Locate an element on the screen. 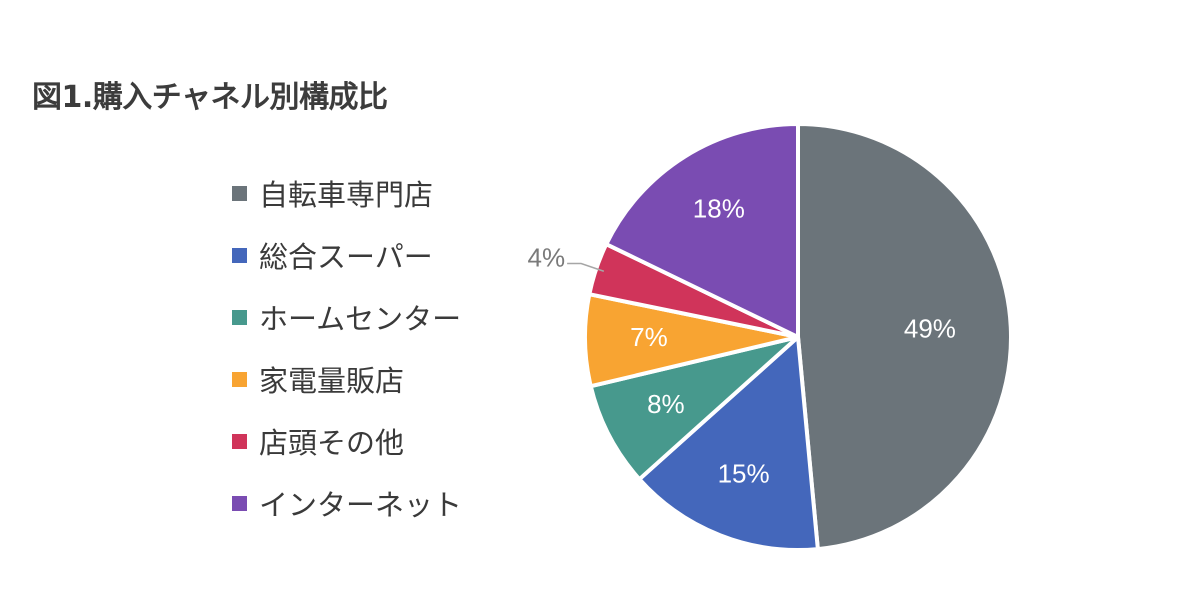  legend-item-bicycle-shop: 自転車専門店 is located at coordinates (347, 193).